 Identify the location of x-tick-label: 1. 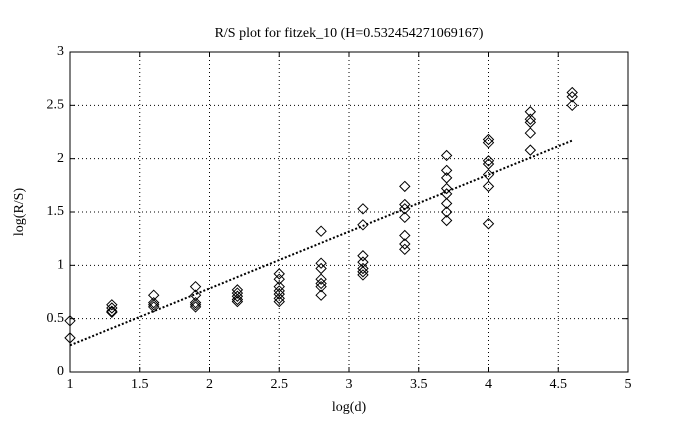
(70, 384).